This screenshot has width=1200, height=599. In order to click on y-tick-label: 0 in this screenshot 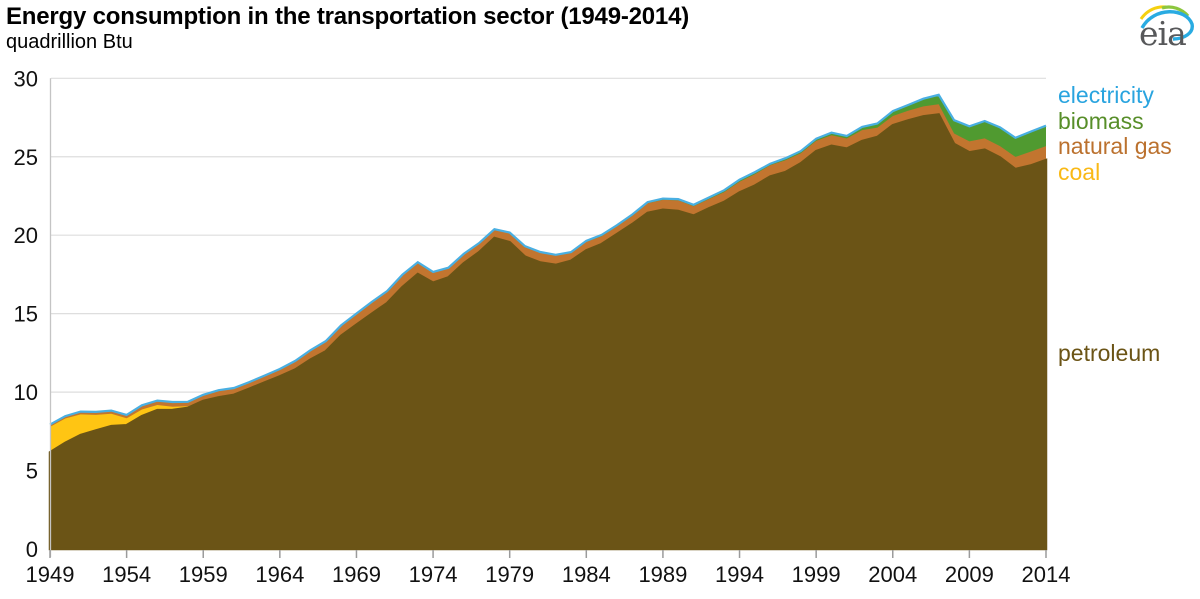, I will do `click(32, 549)`.